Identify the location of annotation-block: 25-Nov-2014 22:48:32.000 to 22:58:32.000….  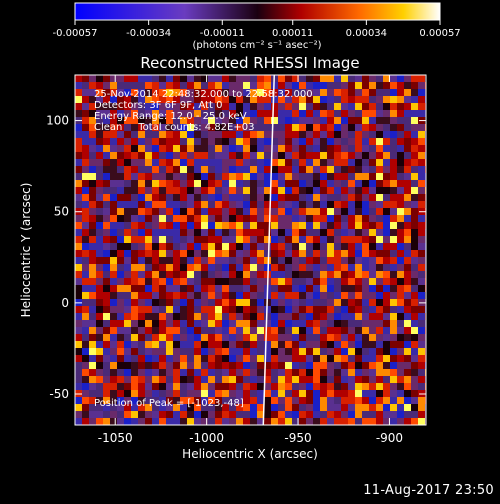
(203, 111).